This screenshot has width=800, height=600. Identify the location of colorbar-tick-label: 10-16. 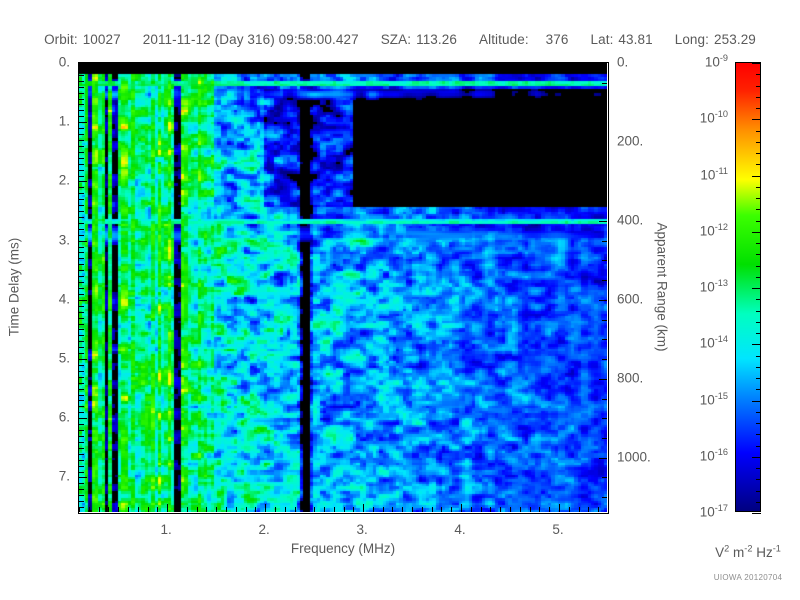
(713, 455).